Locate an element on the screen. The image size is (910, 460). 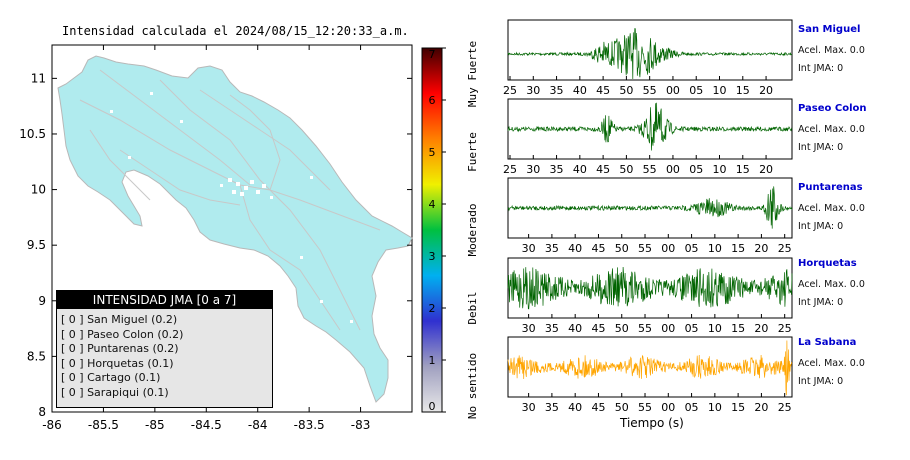
colorbar-tick-label: 0 is located at coordinates (432, 406).